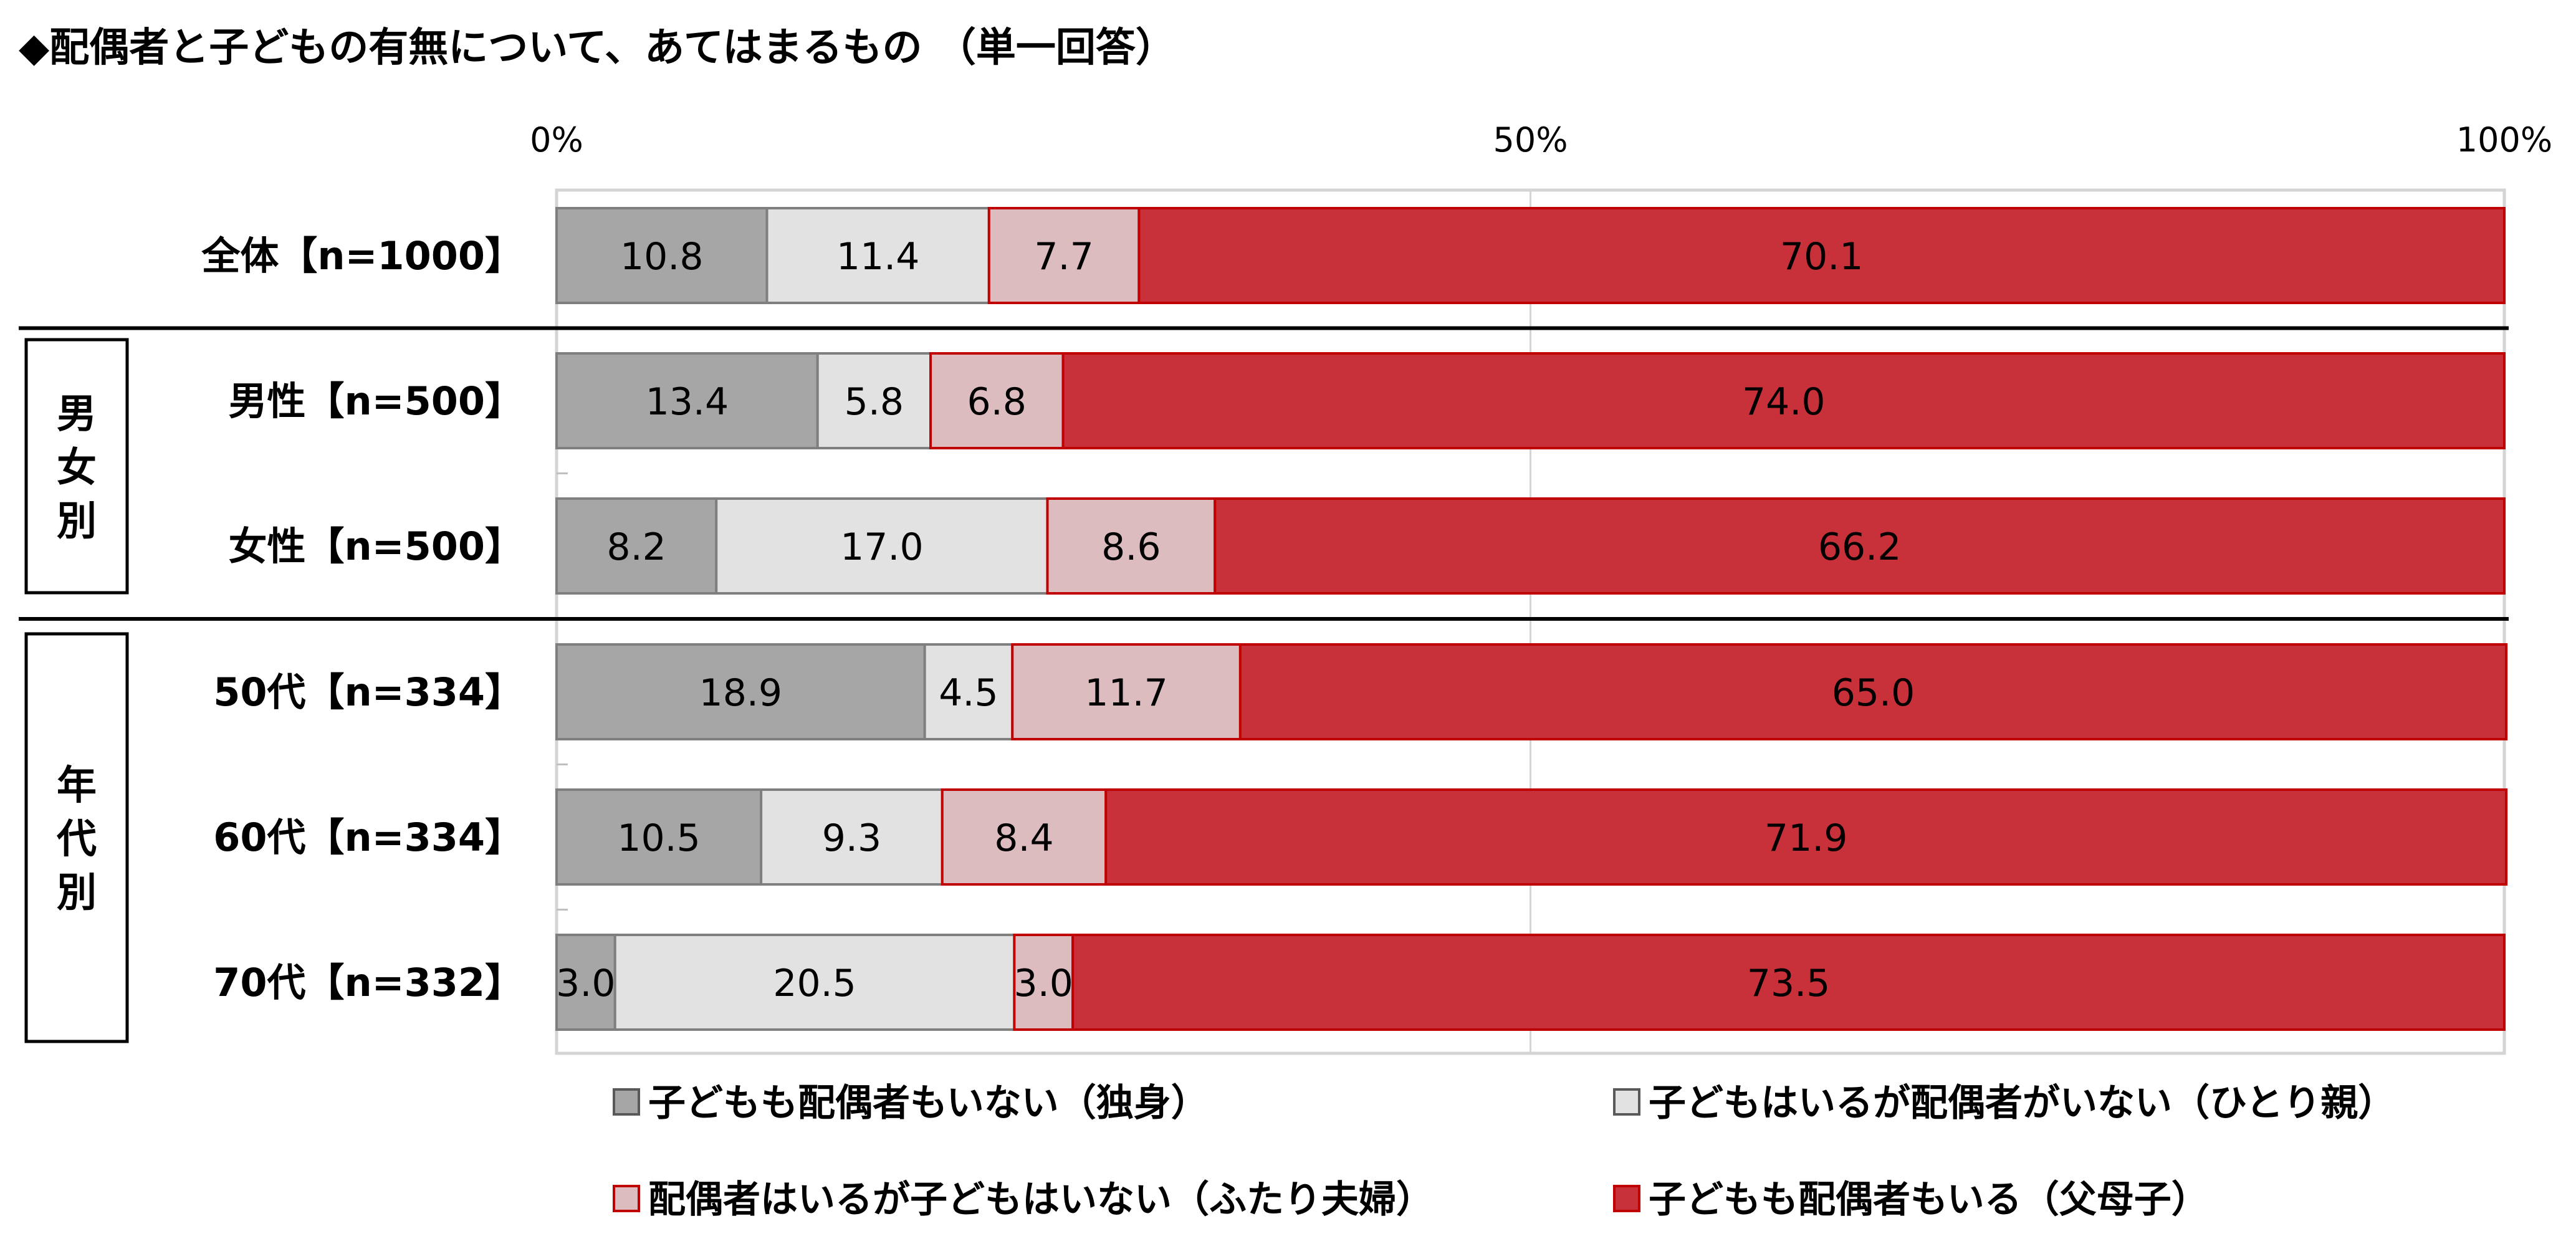 Image resolution: width=2576 pixels, height=1249 pixels. I want to click on data-label-5-0: 3.0, so click(585, 983).